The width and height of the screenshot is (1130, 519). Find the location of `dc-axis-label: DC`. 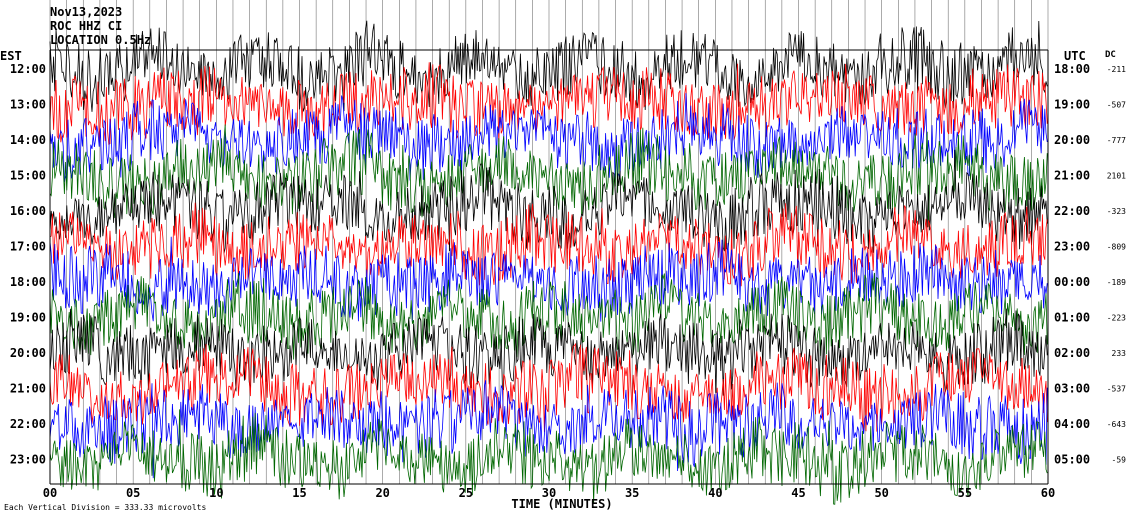

dc-axis-label: DC is located at coordinates (1110, 55).